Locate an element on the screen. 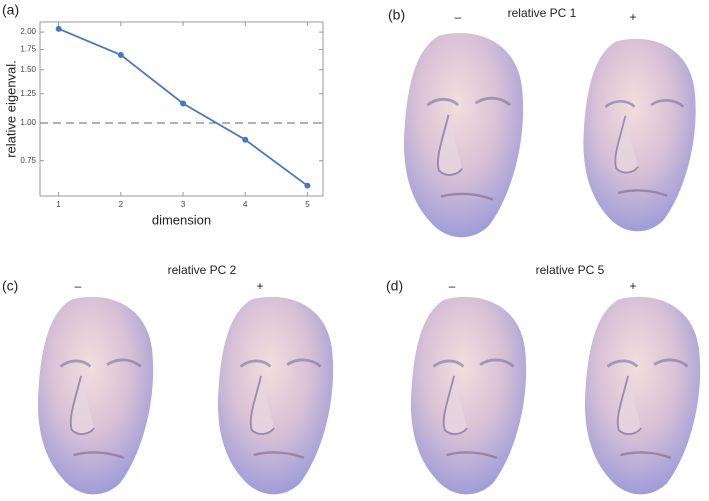  y-tick-label: 1.25 is located at coordinates (28, 93).